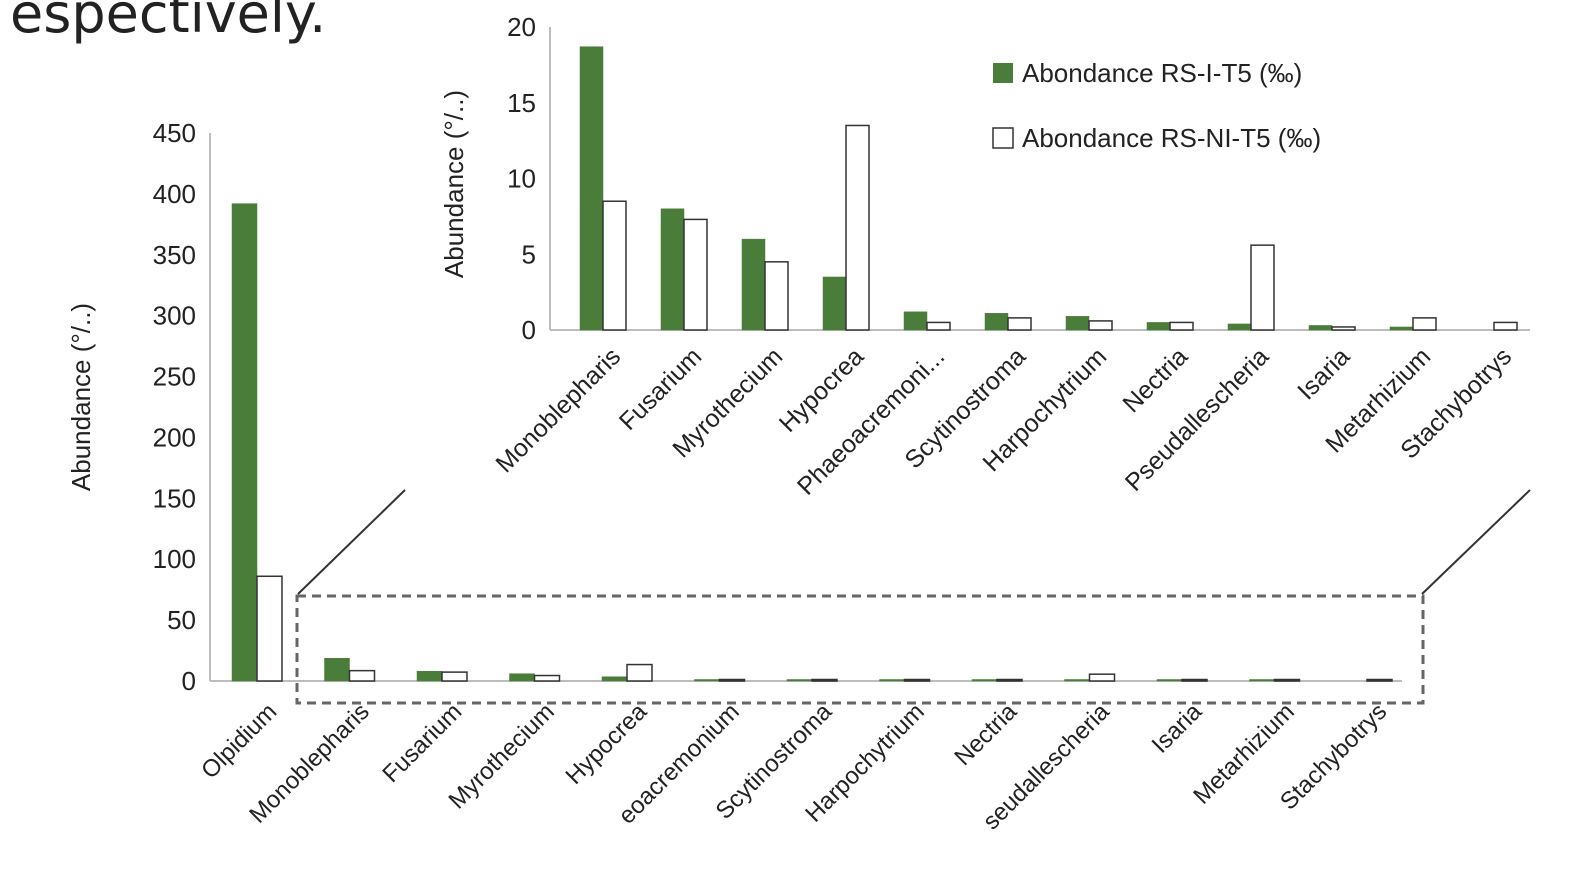 Image resolution: width=1570 pixels, height=886 pixels. What do you see at coordinates (168, 22) in the screenshot?
I see `caption-fragment: espectively.` at bounding box center [168, 22].